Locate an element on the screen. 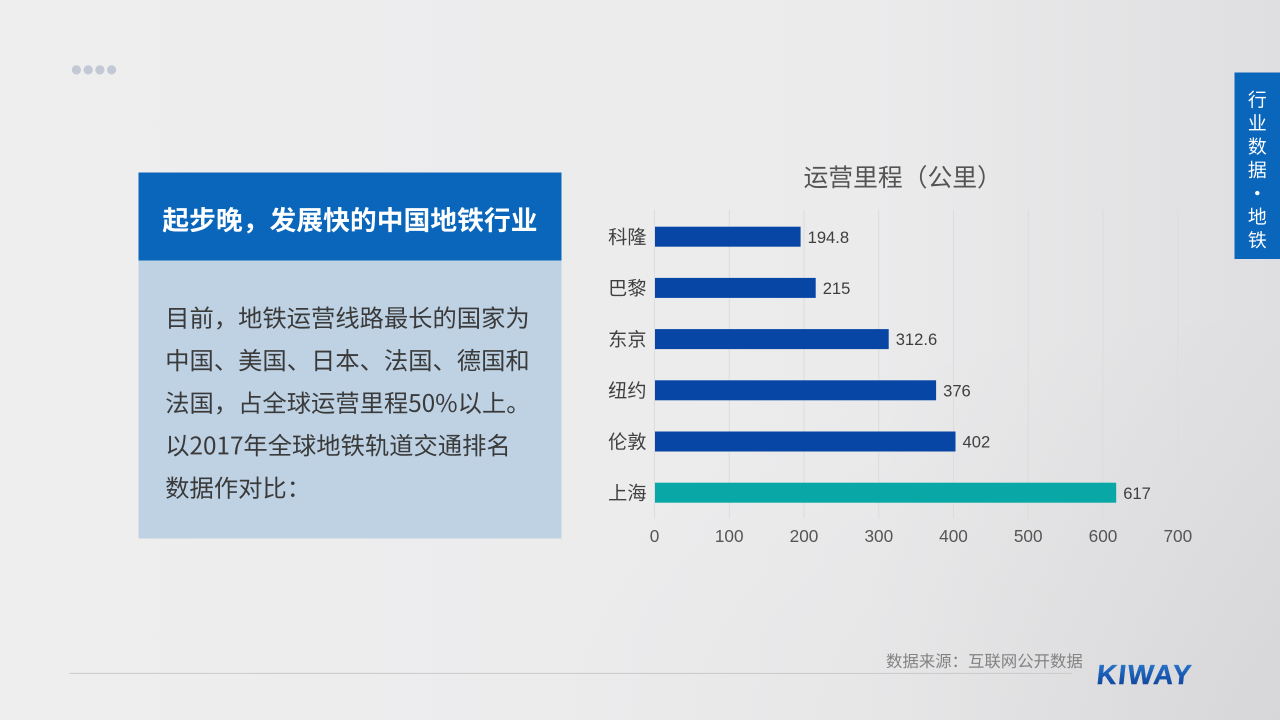 Image resolution: width=1280 pixels, height=720 pixels. svg-text: 700 is located at coordinates (1177, 536).